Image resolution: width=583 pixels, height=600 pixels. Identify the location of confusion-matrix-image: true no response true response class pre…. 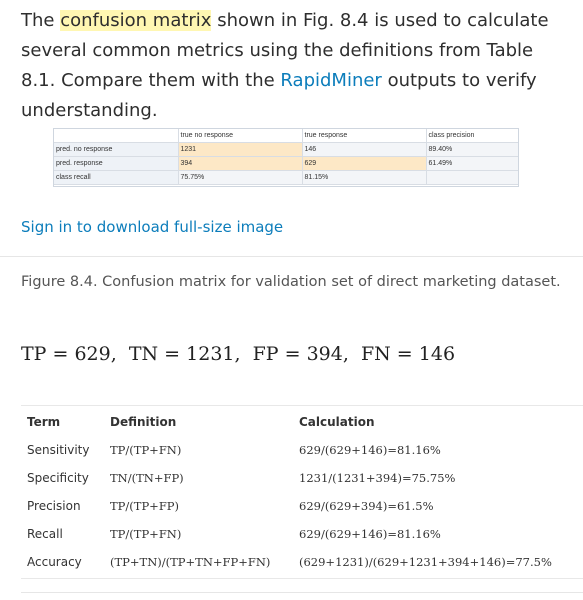
(286, 157).